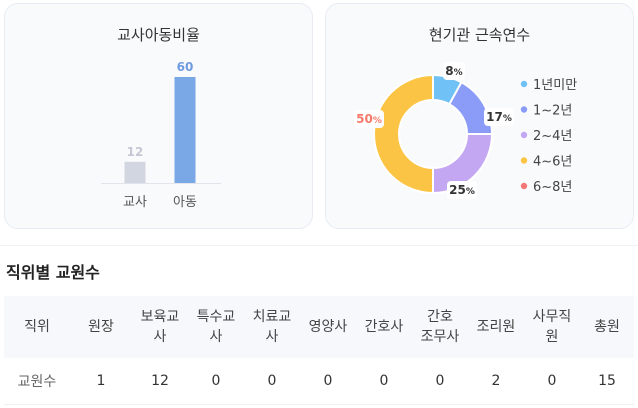 This screenshot has height=408, width=638. What do you see at coordinates (384, 327) in the screenshot?
I see `header-nurse: 간호사` at bounding box center [384, 327].